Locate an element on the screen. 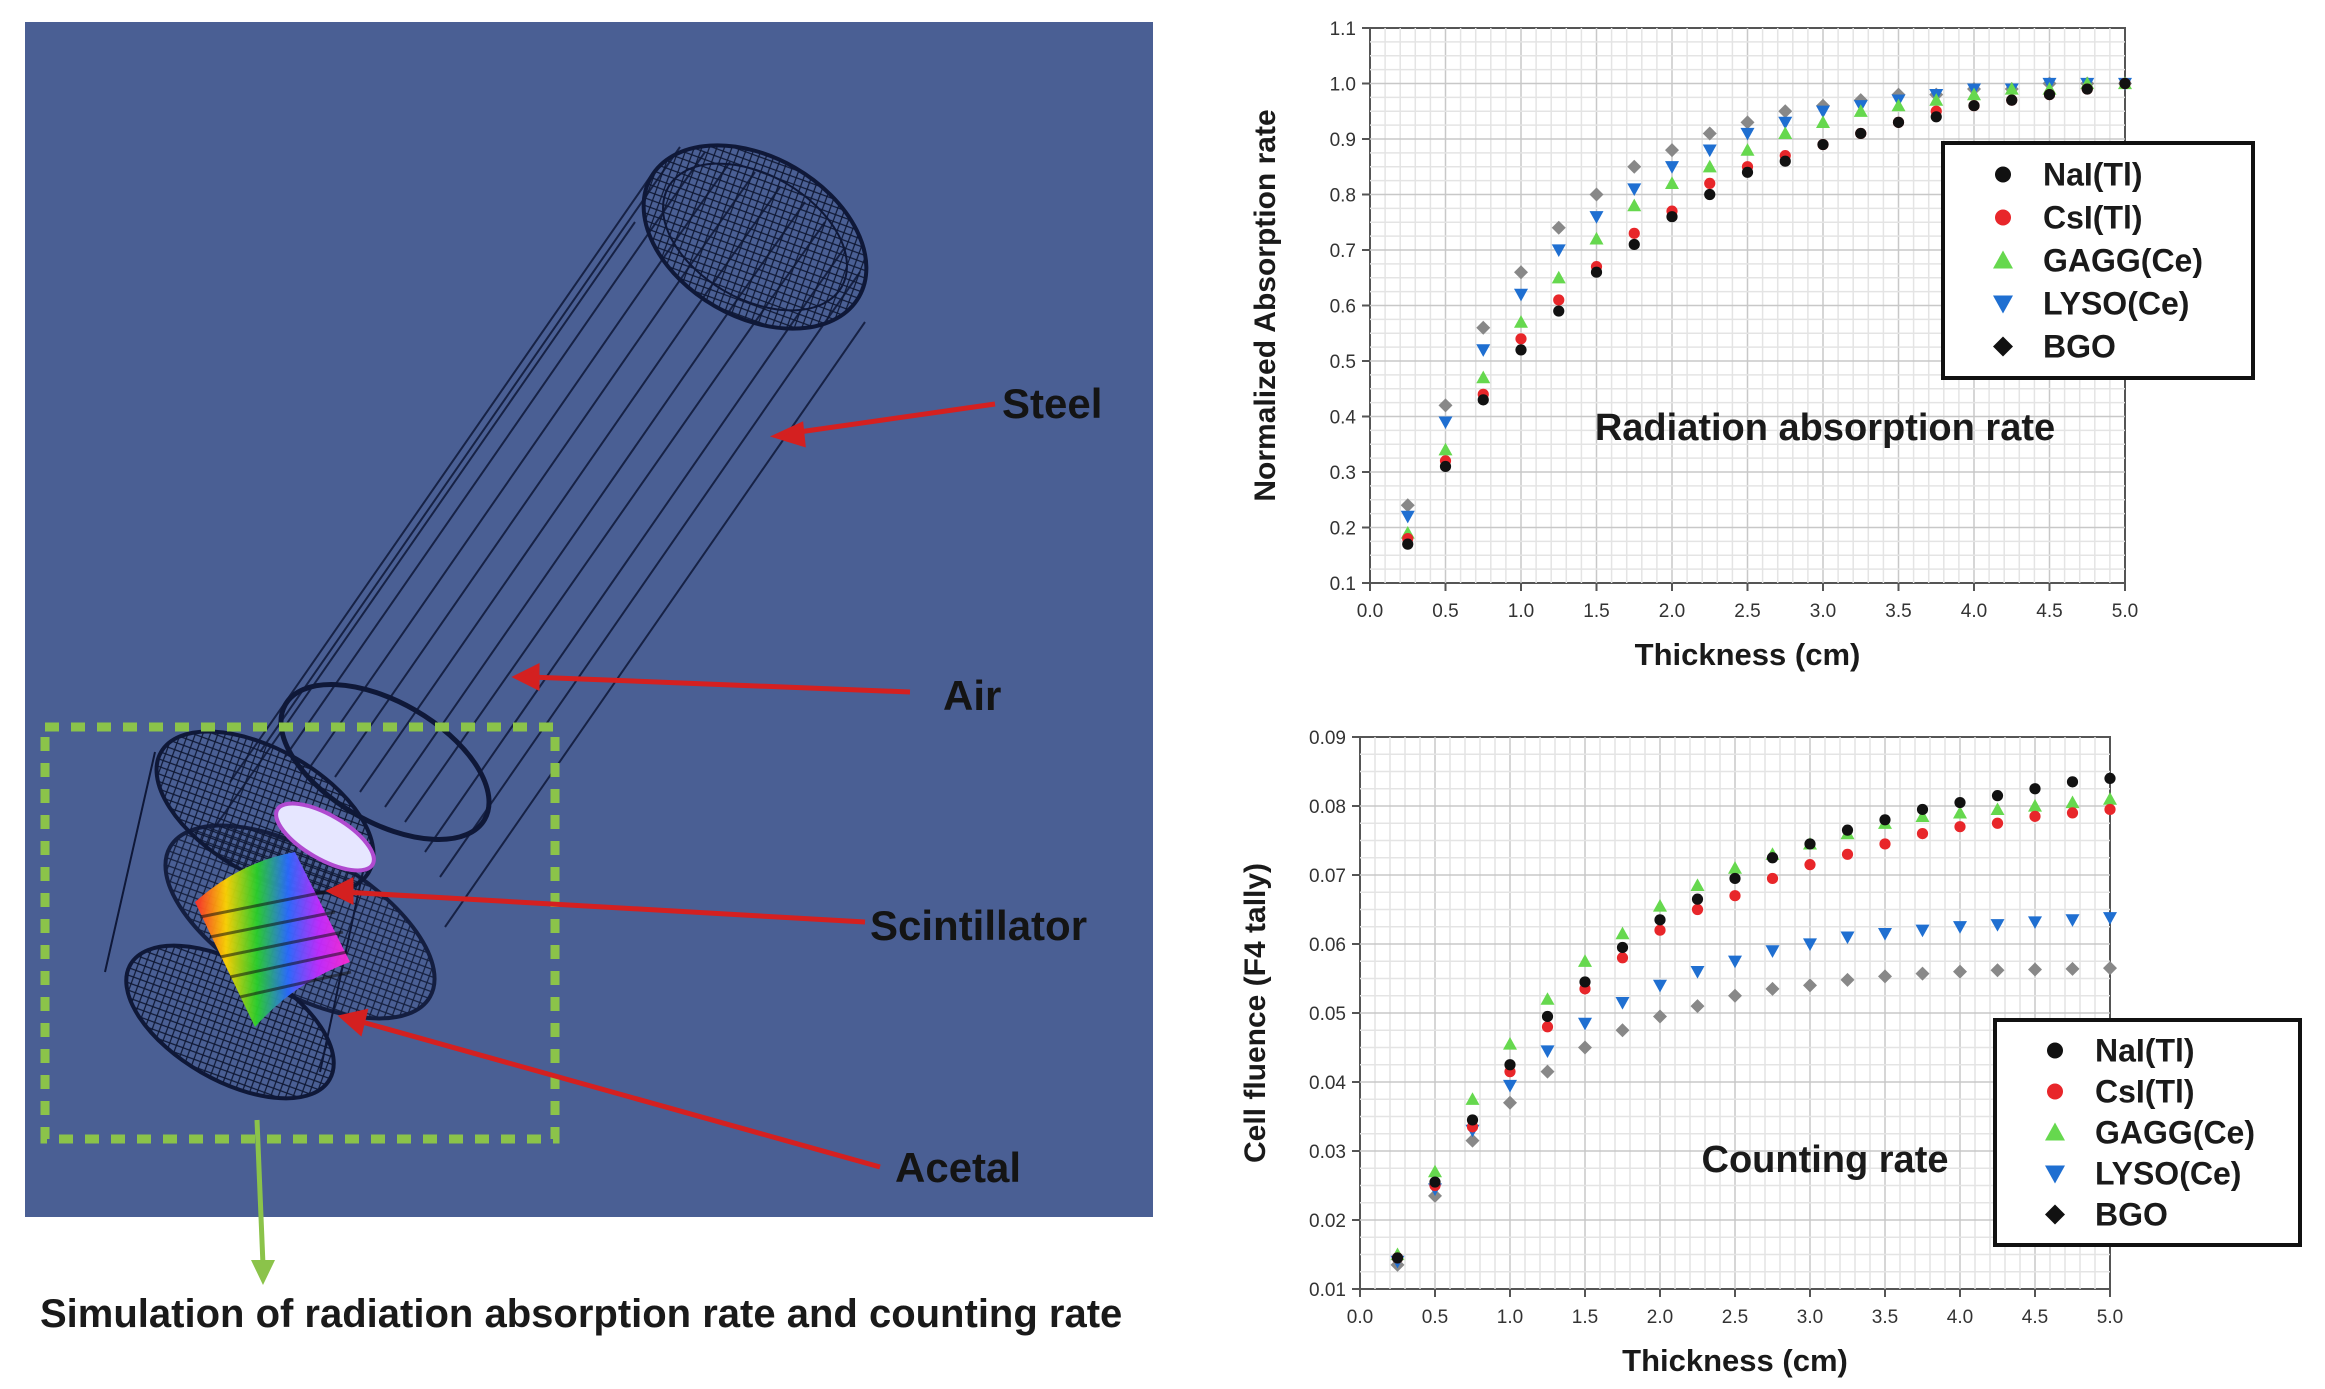 This screenshot has width=2325, height=1389. y-axis-label: Normalized Absorption rate is located at coordinates (1265, 305).